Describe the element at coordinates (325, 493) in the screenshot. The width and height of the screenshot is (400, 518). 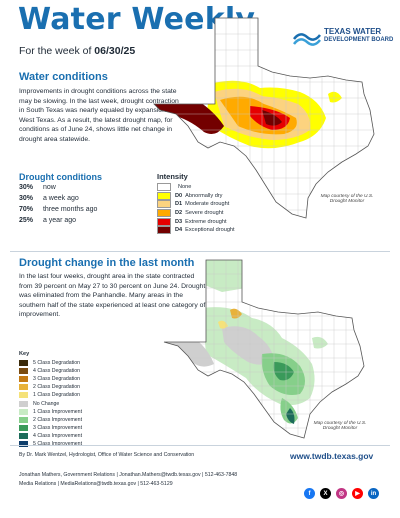
I see `x-icon: X` at that location.